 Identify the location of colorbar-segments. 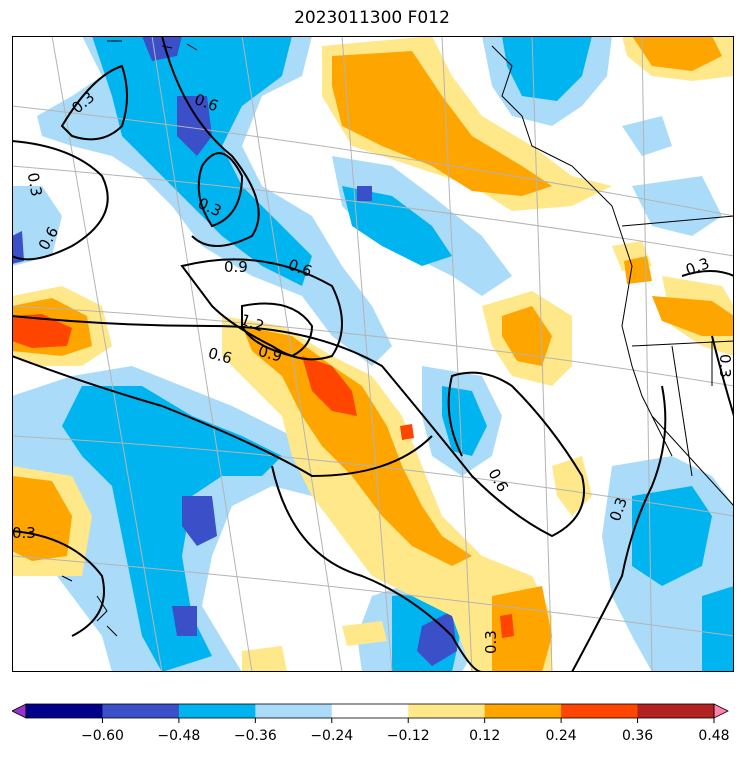
(370, 711).